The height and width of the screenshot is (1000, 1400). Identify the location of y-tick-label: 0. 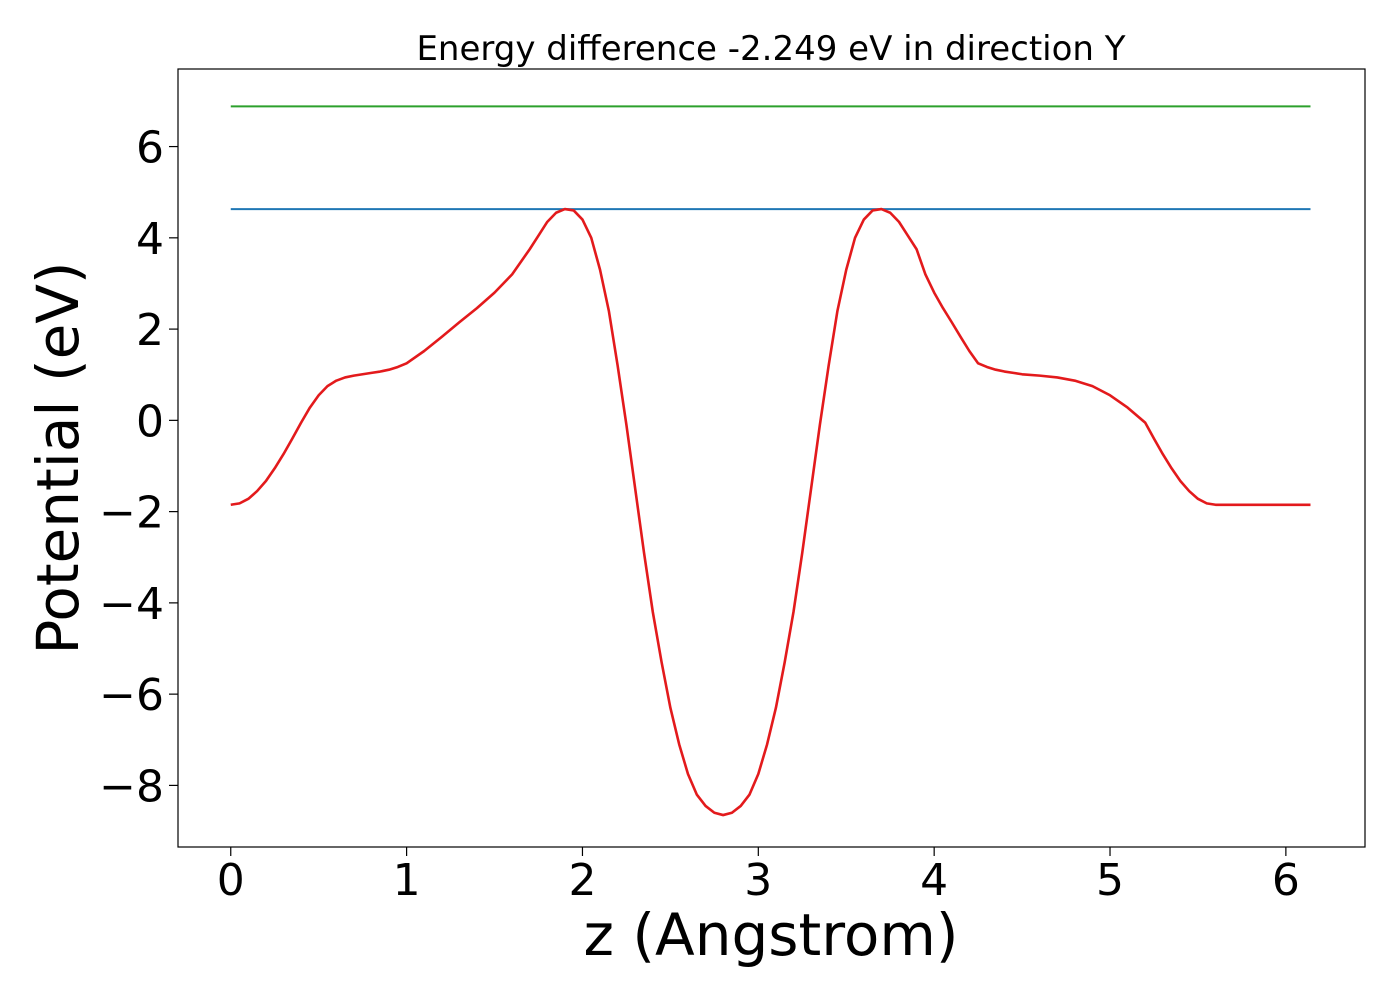
(150, 421).